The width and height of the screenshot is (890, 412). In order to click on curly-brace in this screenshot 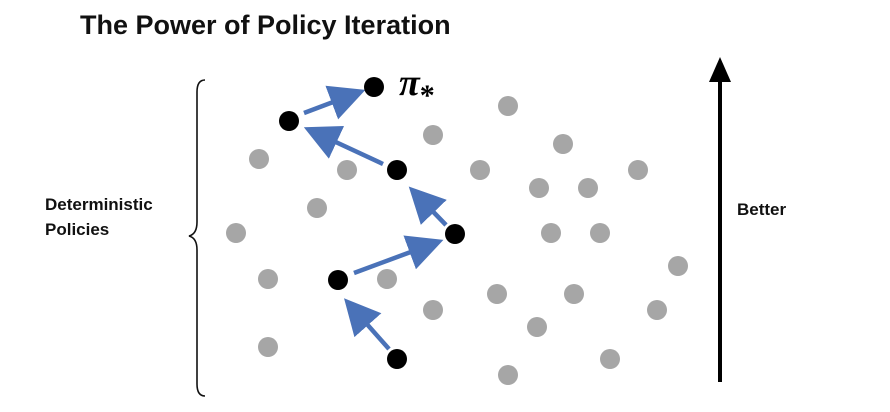, I will do `click(197, 238)`.